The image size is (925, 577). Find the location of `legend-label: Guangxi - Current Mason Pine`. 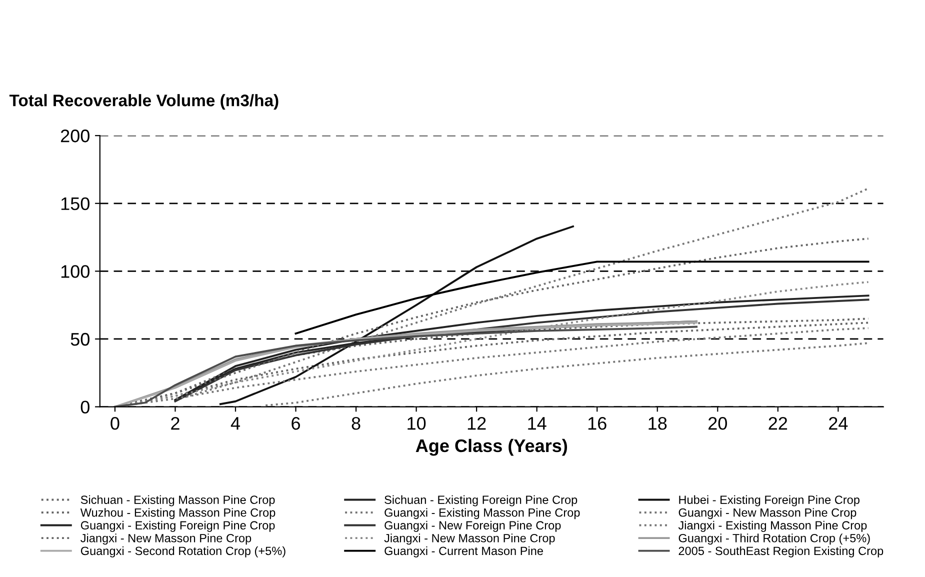

legend-label: Guangxi - Current Mason Pine is located at coordinates (463, 552).